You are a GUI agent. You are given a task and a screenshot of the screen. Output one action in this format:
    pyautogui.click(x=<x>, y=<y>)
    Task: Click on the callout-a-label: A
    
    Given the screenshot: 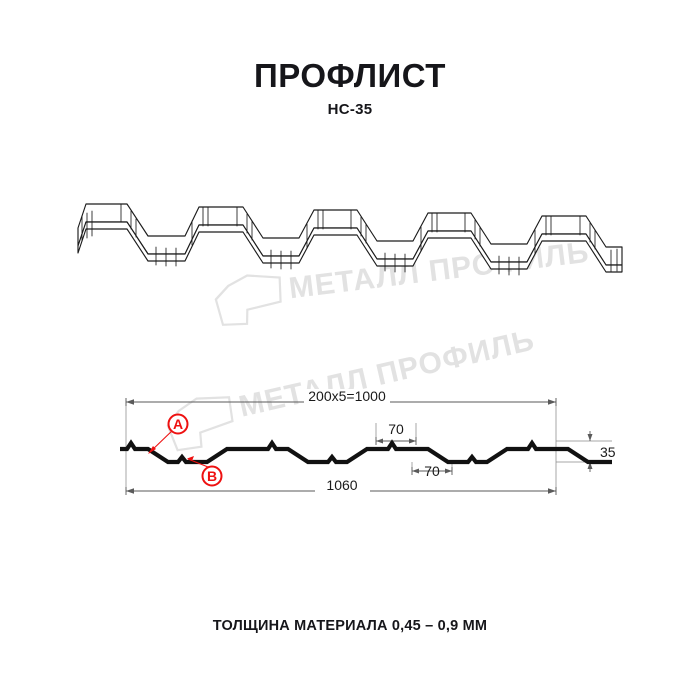 What is the action you would take?
    pyautogui.click(x=178, y=424)
    